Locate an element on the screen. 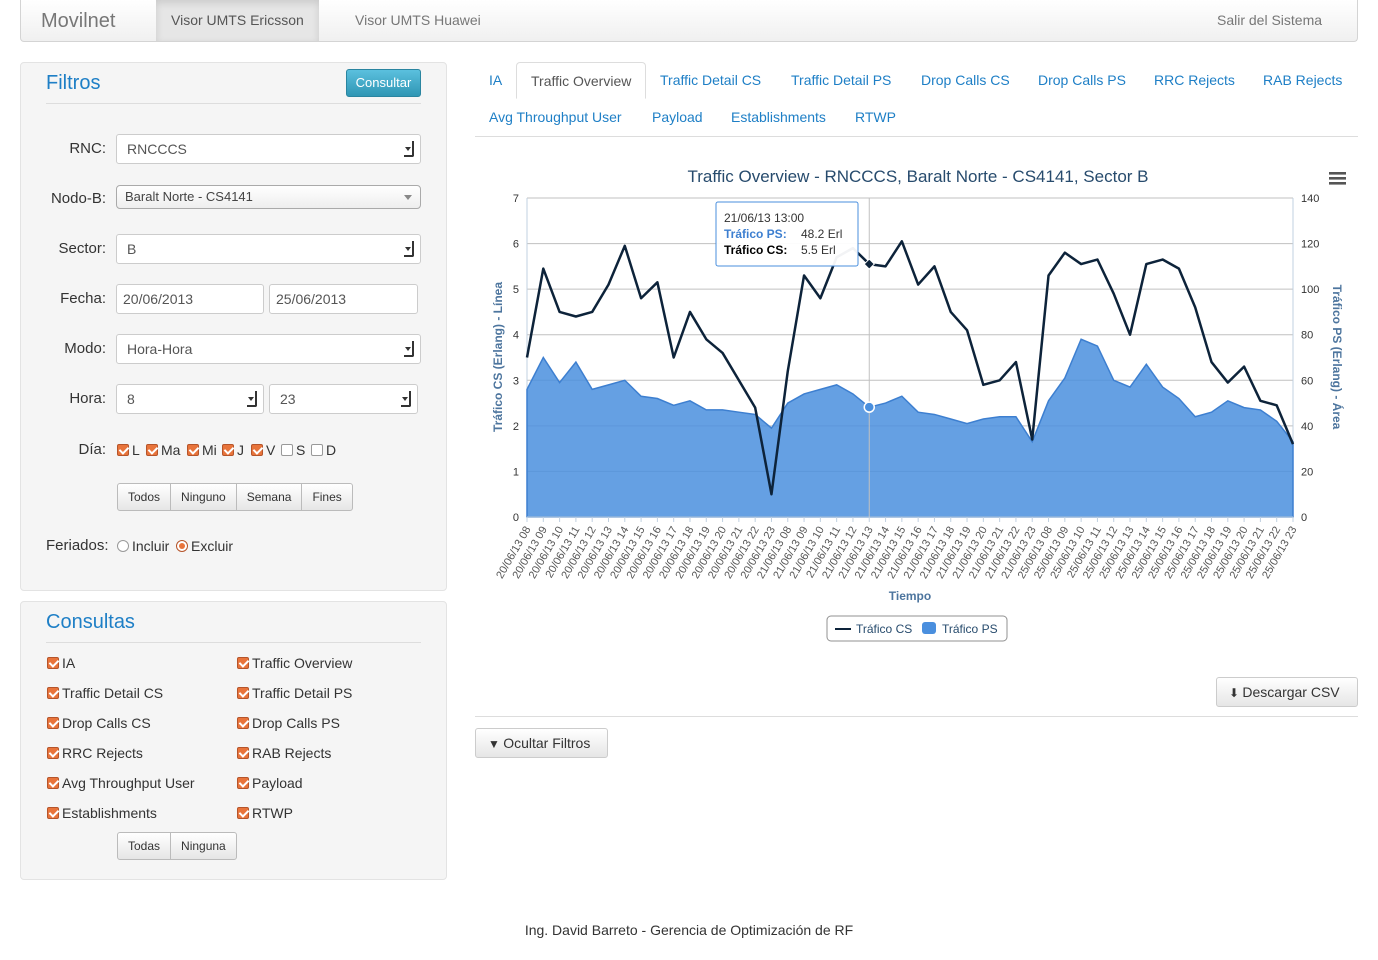 The height and width of the screenshot is (960, 1378). consulta-checkbox-ia: IA is located at coordinates (61, 663).